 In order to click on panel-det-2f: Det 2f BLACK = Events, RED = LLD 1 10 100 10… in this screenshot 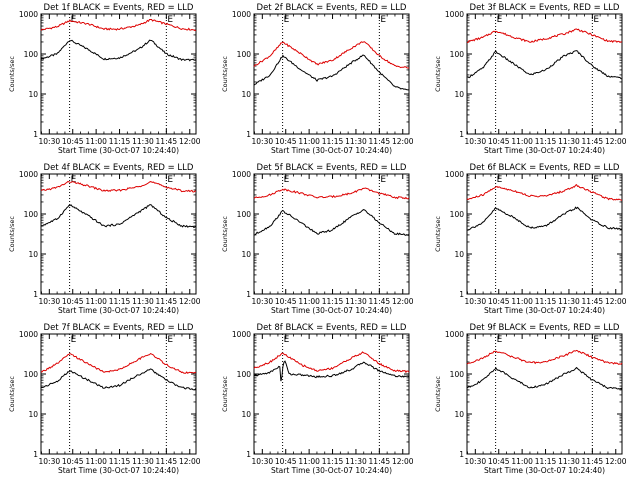, I will do `click(317, 79)`.